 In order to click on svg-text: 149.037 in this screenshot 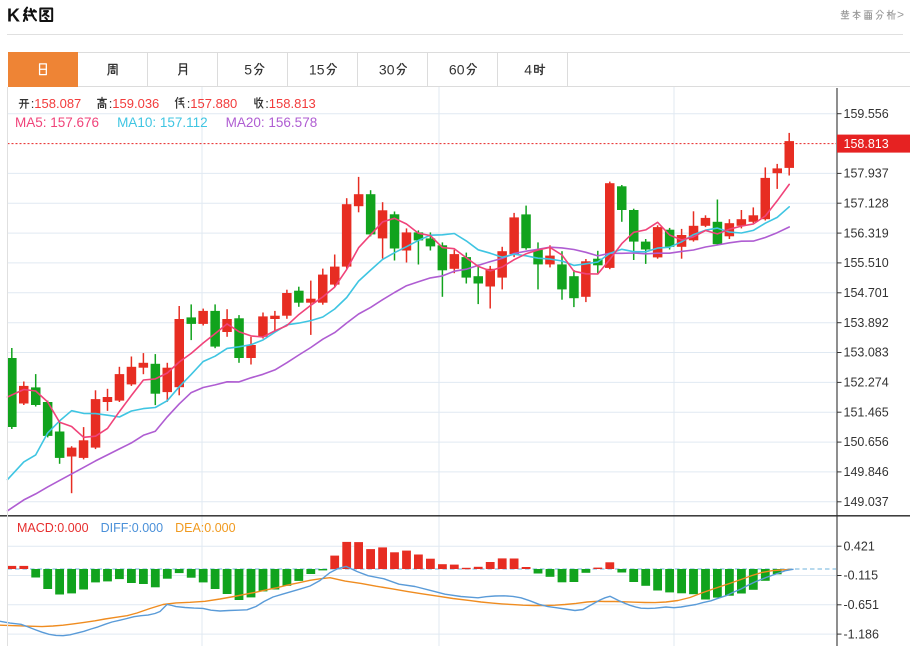, I will do `click(866, 502)`.